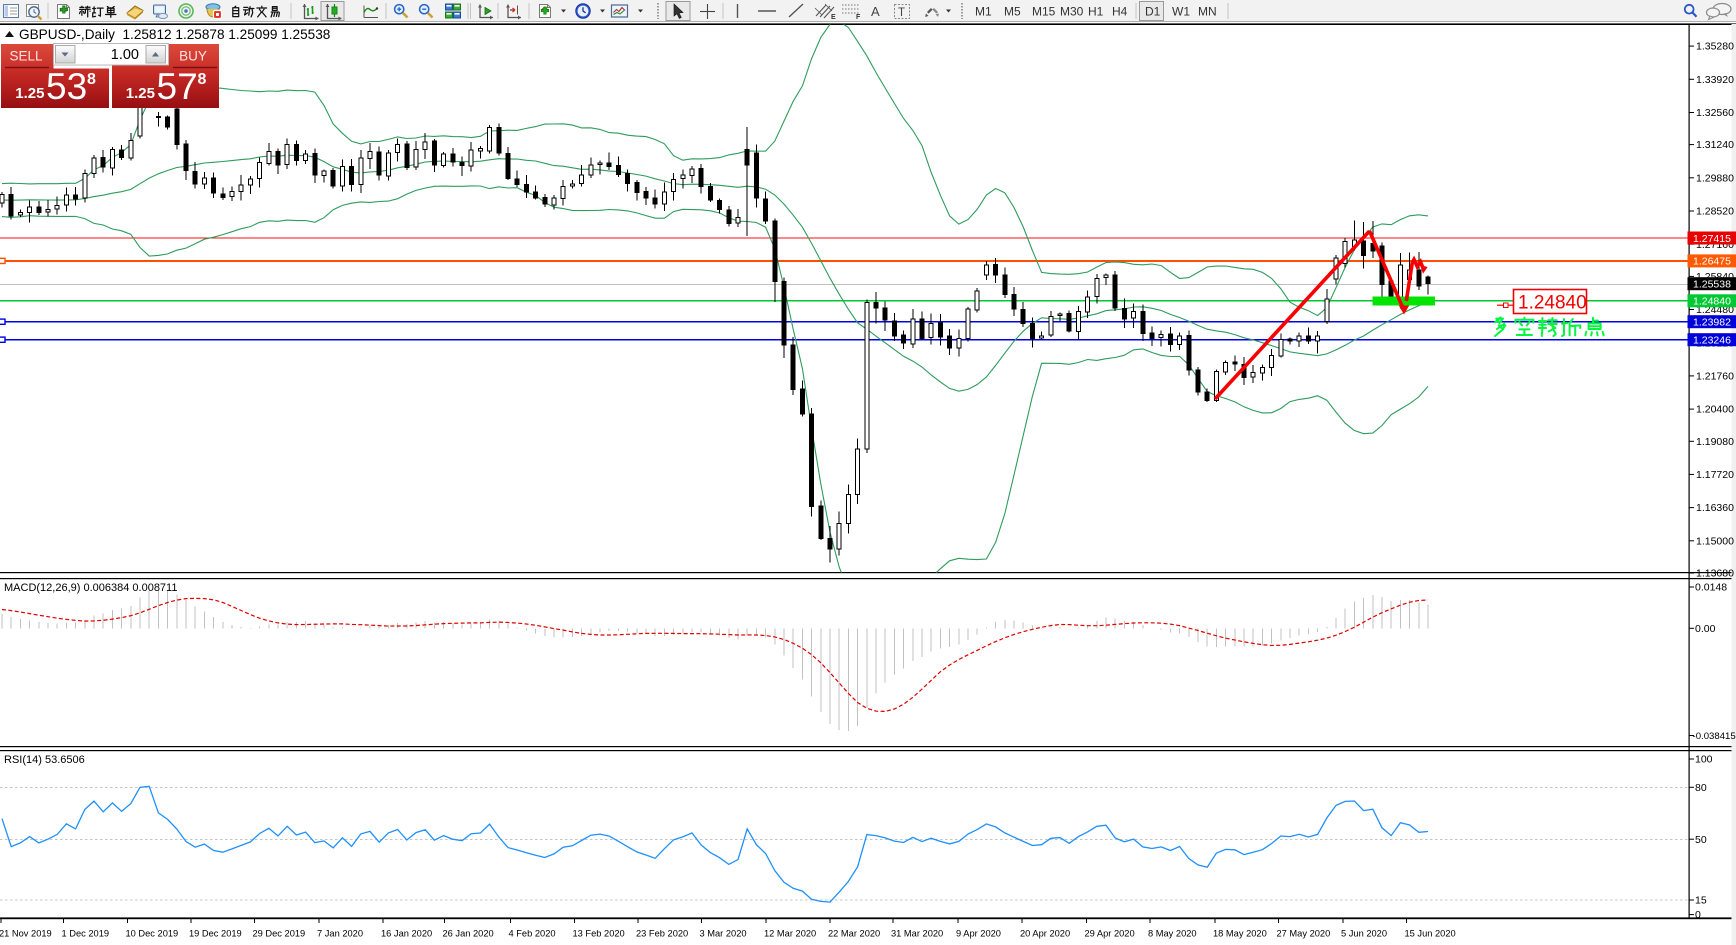 This screenshot has height=945, width=1736. What do you see at coordinates (1715, 508) in the screenshot?
I see `svg-text: 1.16360` at bounding box center [1715, 508].